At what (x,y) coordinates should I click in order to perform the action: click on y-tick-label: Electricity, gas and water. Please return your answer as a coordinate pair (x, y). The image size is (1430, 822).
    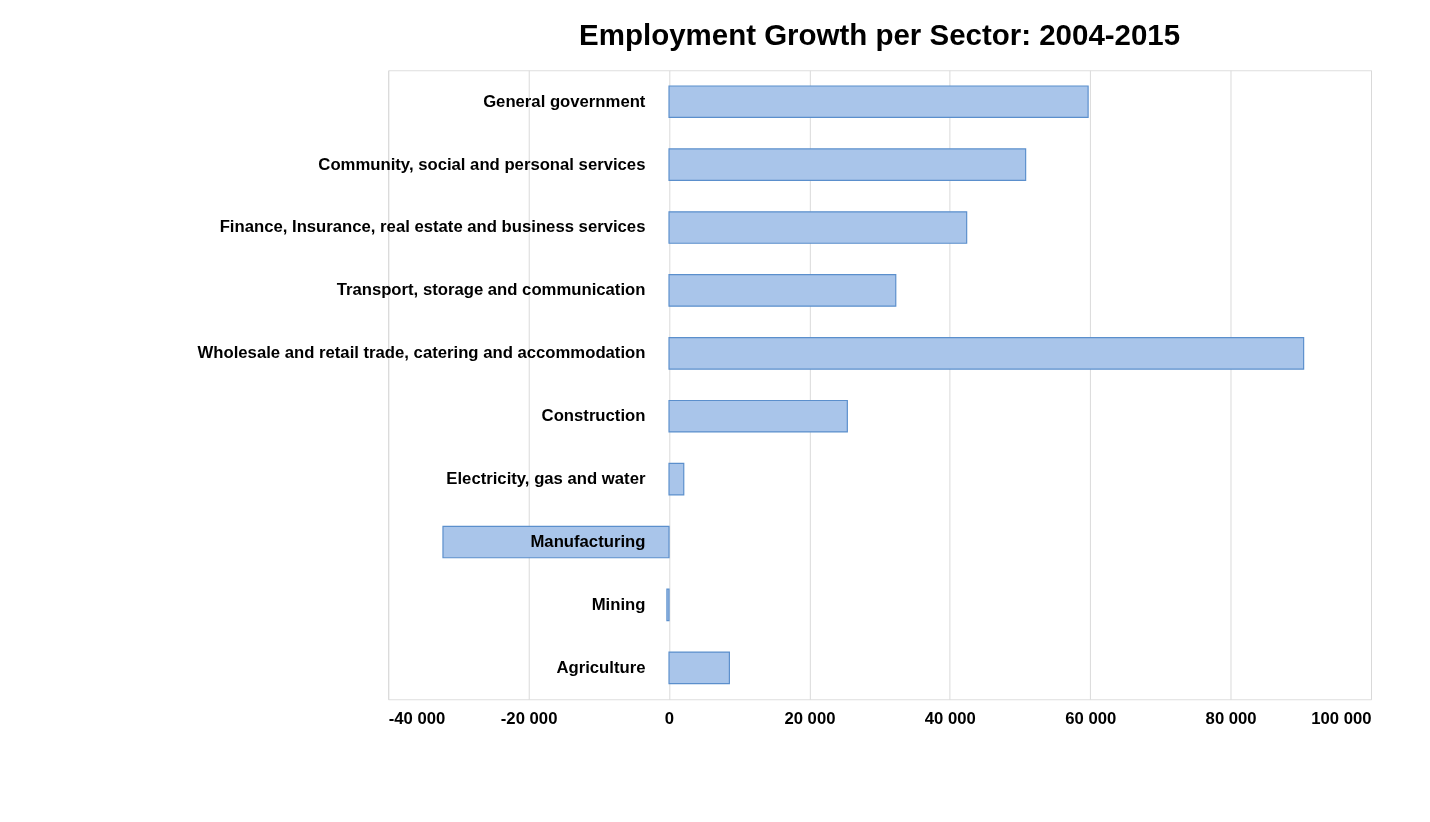
    Looking at the image, I should click on (546, 479).